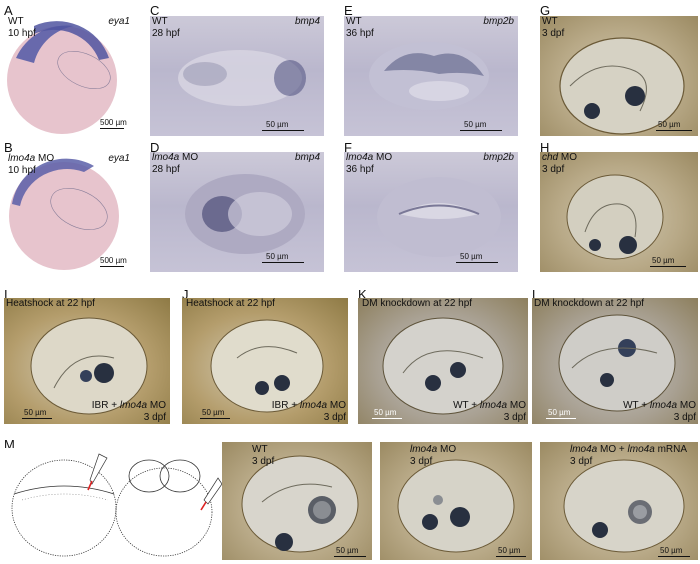 Image resolution: width=700 pixels, height=564 pixels. Describe the element at coordinates (68, 213) in the screenshot. I see `panel-b-image` at that location.